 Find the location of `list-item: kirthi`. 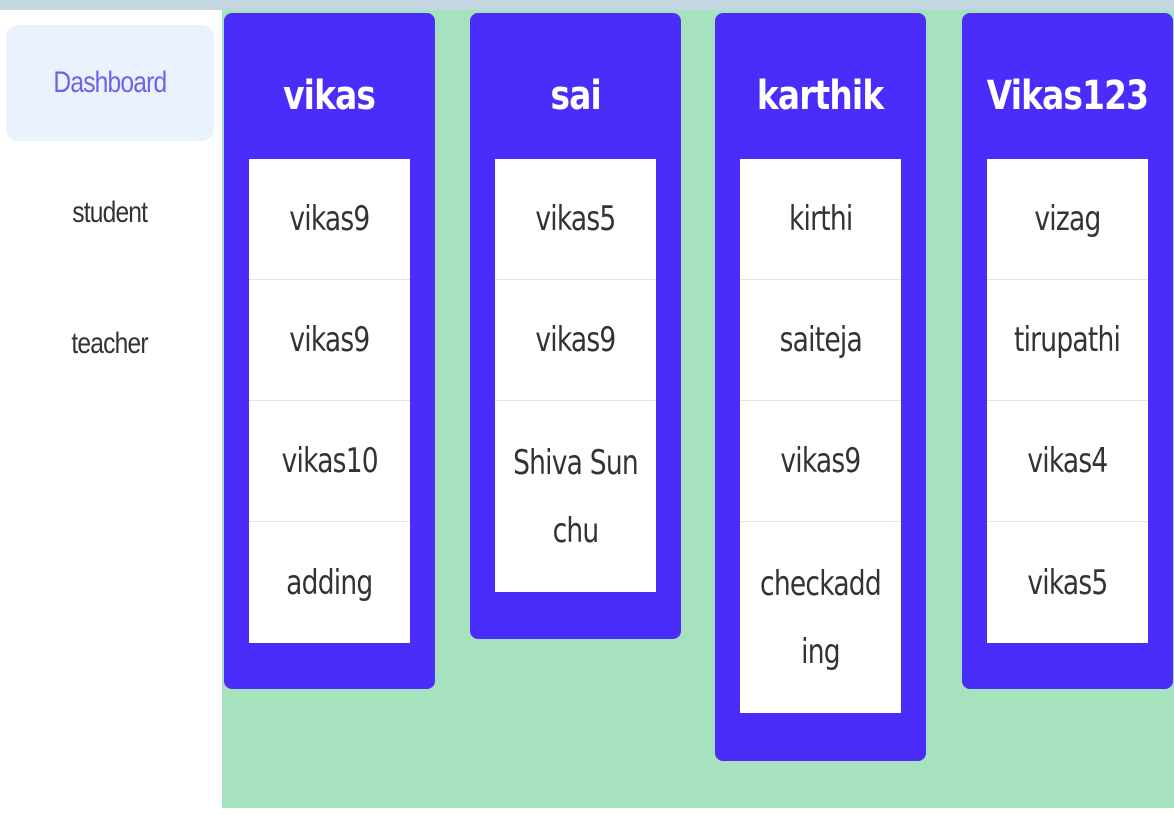

list-item: kirthi is located at coordinates (820, 219).